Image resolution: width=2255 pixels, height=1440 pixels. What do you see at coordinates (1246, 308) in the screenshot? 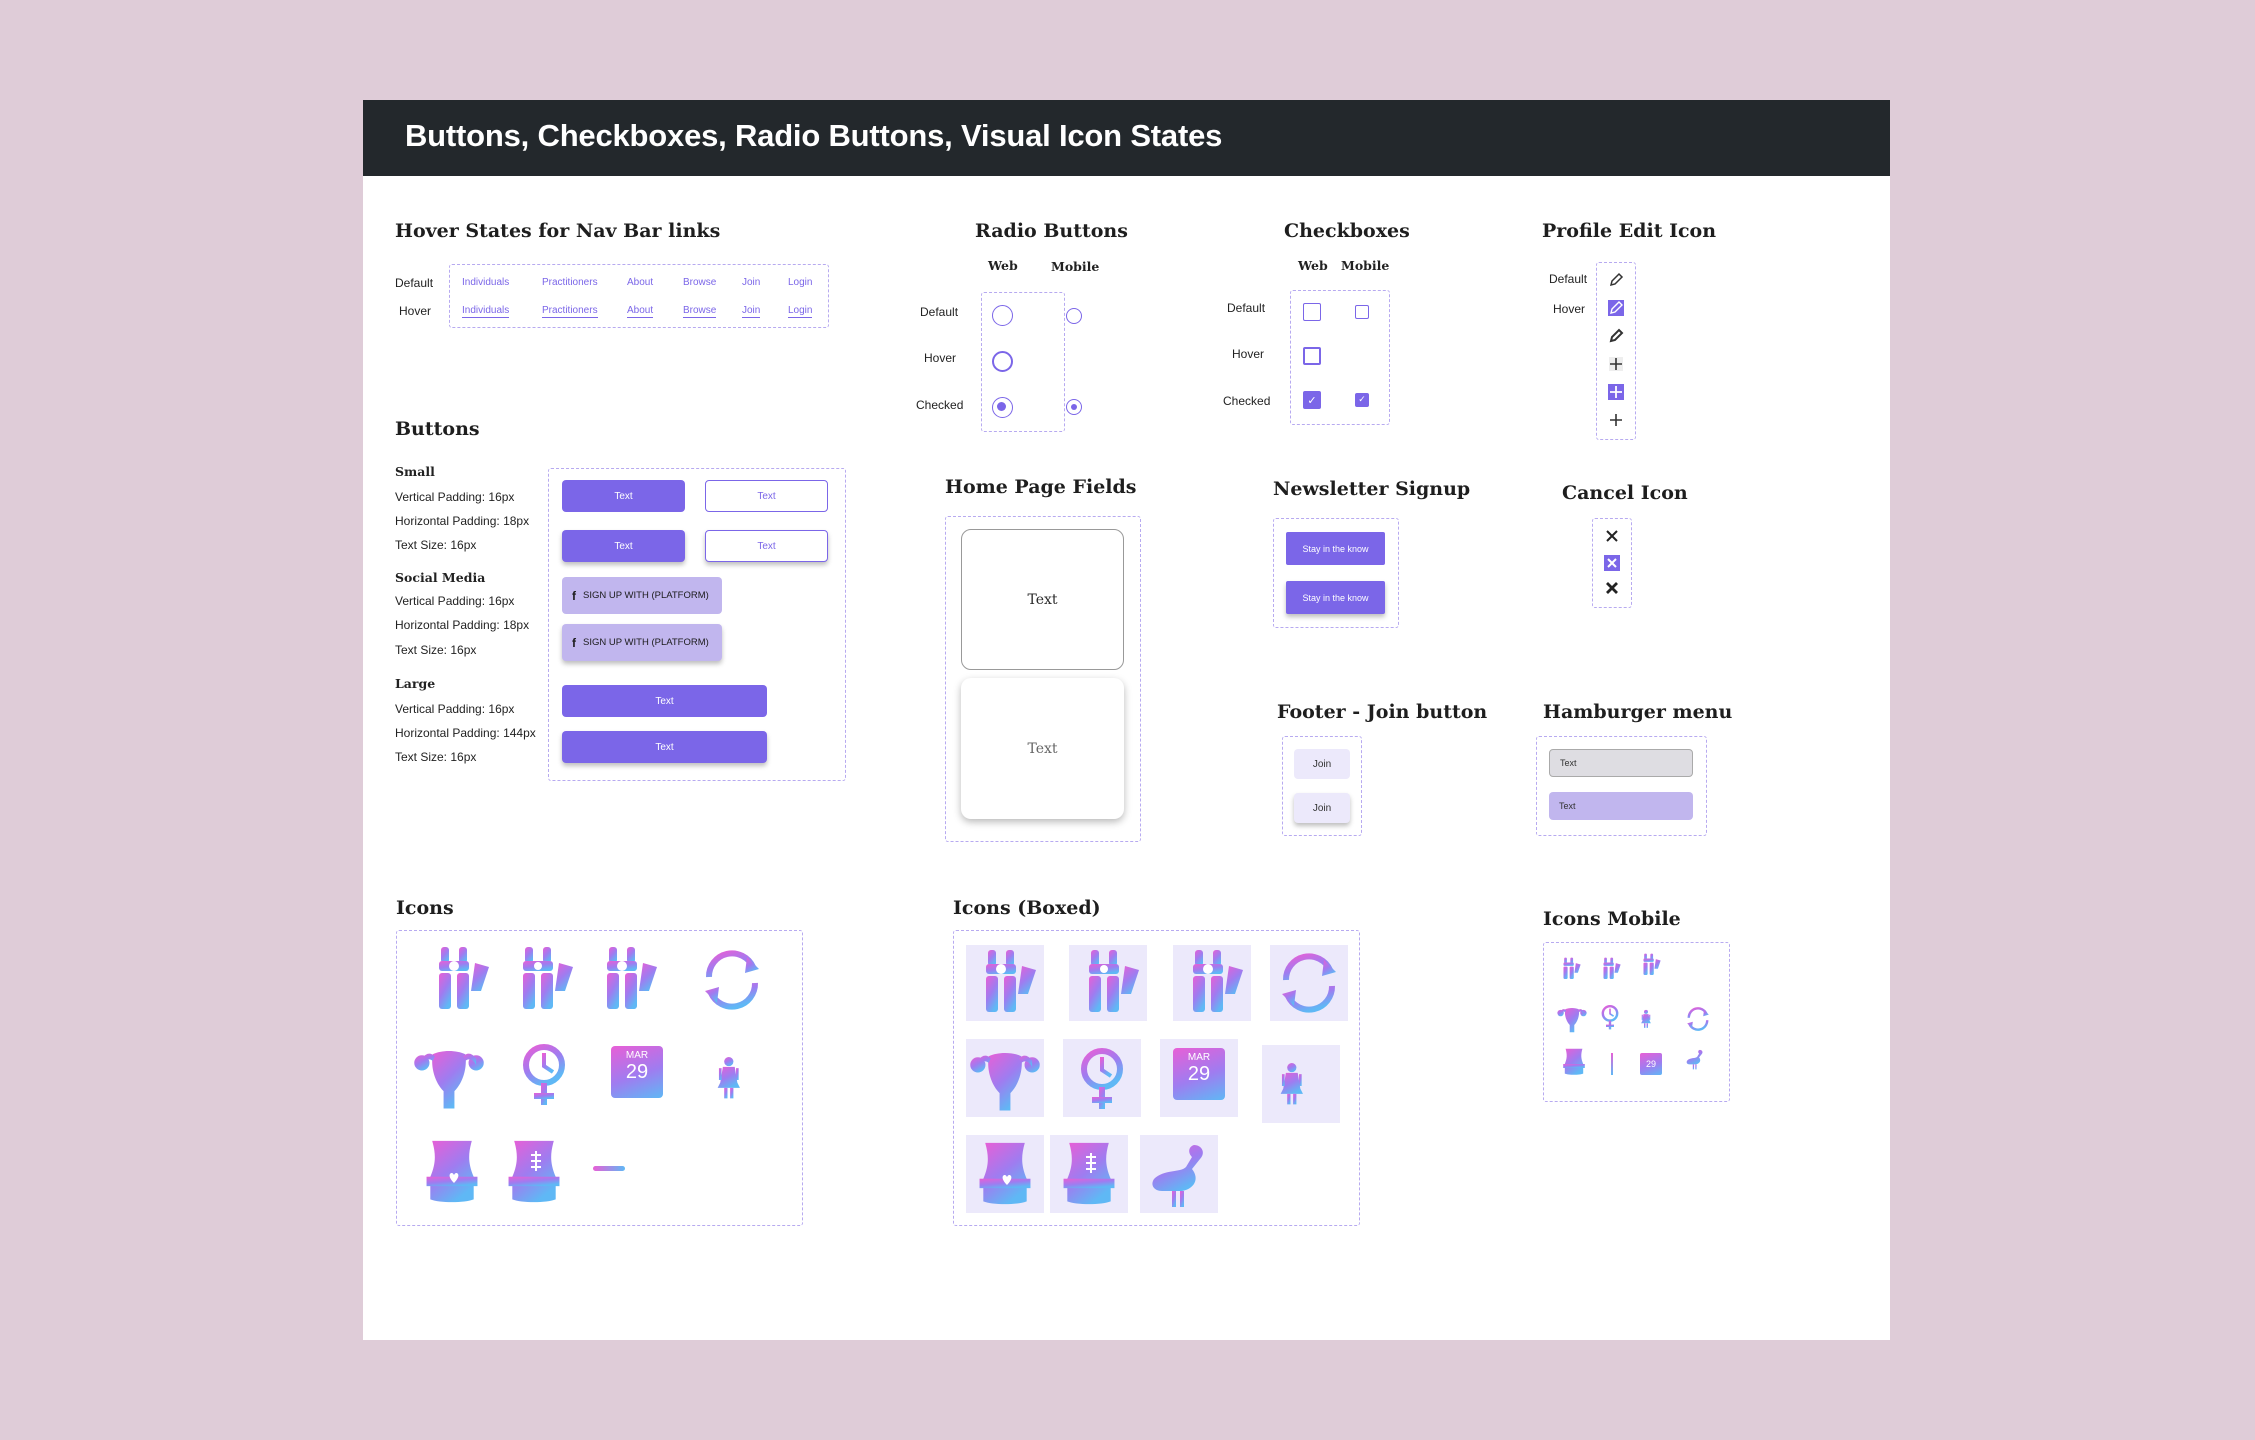
I see `checkbox-row-default: Default` at bounding box center [1246, 308].